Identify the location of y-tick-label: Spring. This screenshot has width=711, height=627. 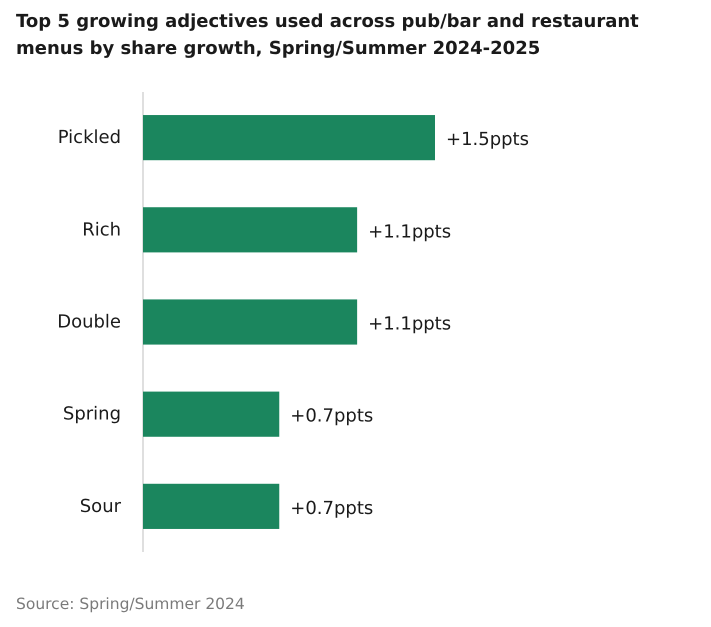
(91, 414).